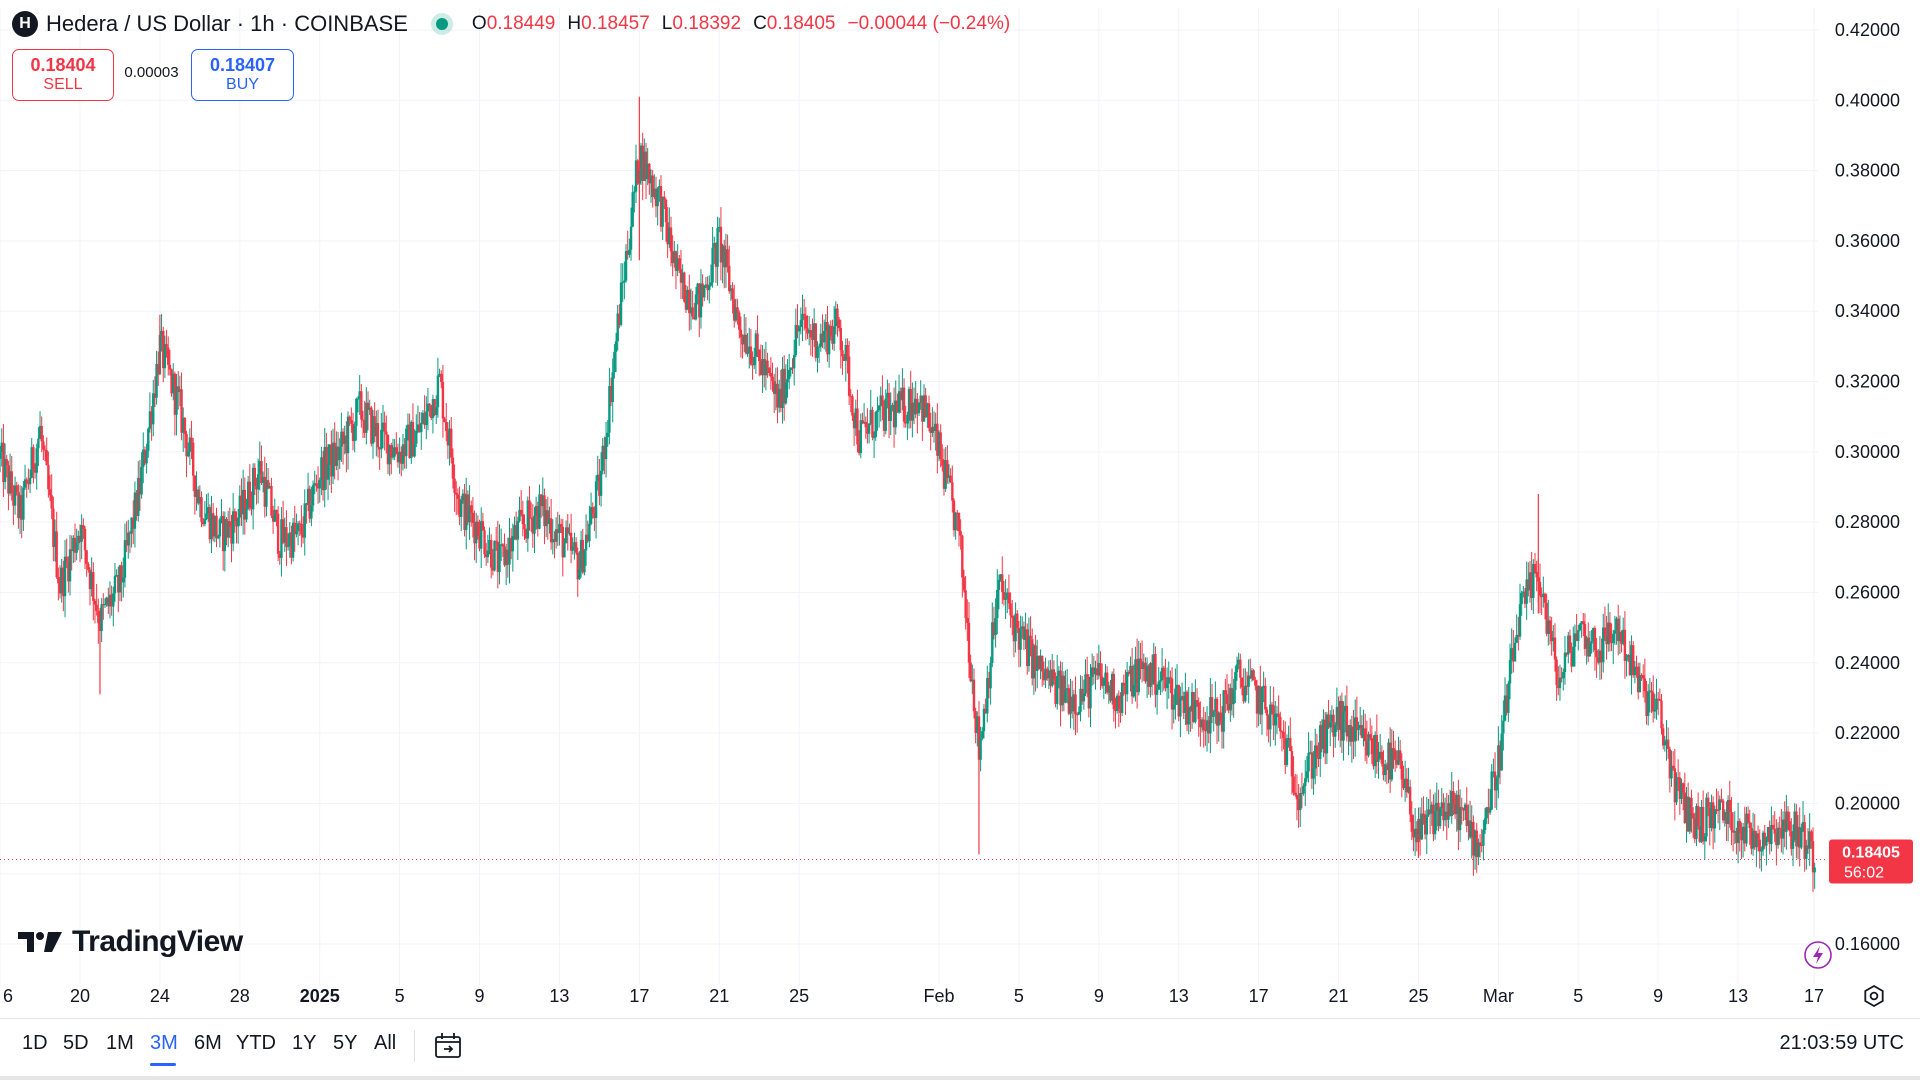 Image resolution: width=1920 pixels, height=1080 pixels. Describe the element at coordinates (448, 1046) in the screenshot. I see `calendar-range-icon` at that location.